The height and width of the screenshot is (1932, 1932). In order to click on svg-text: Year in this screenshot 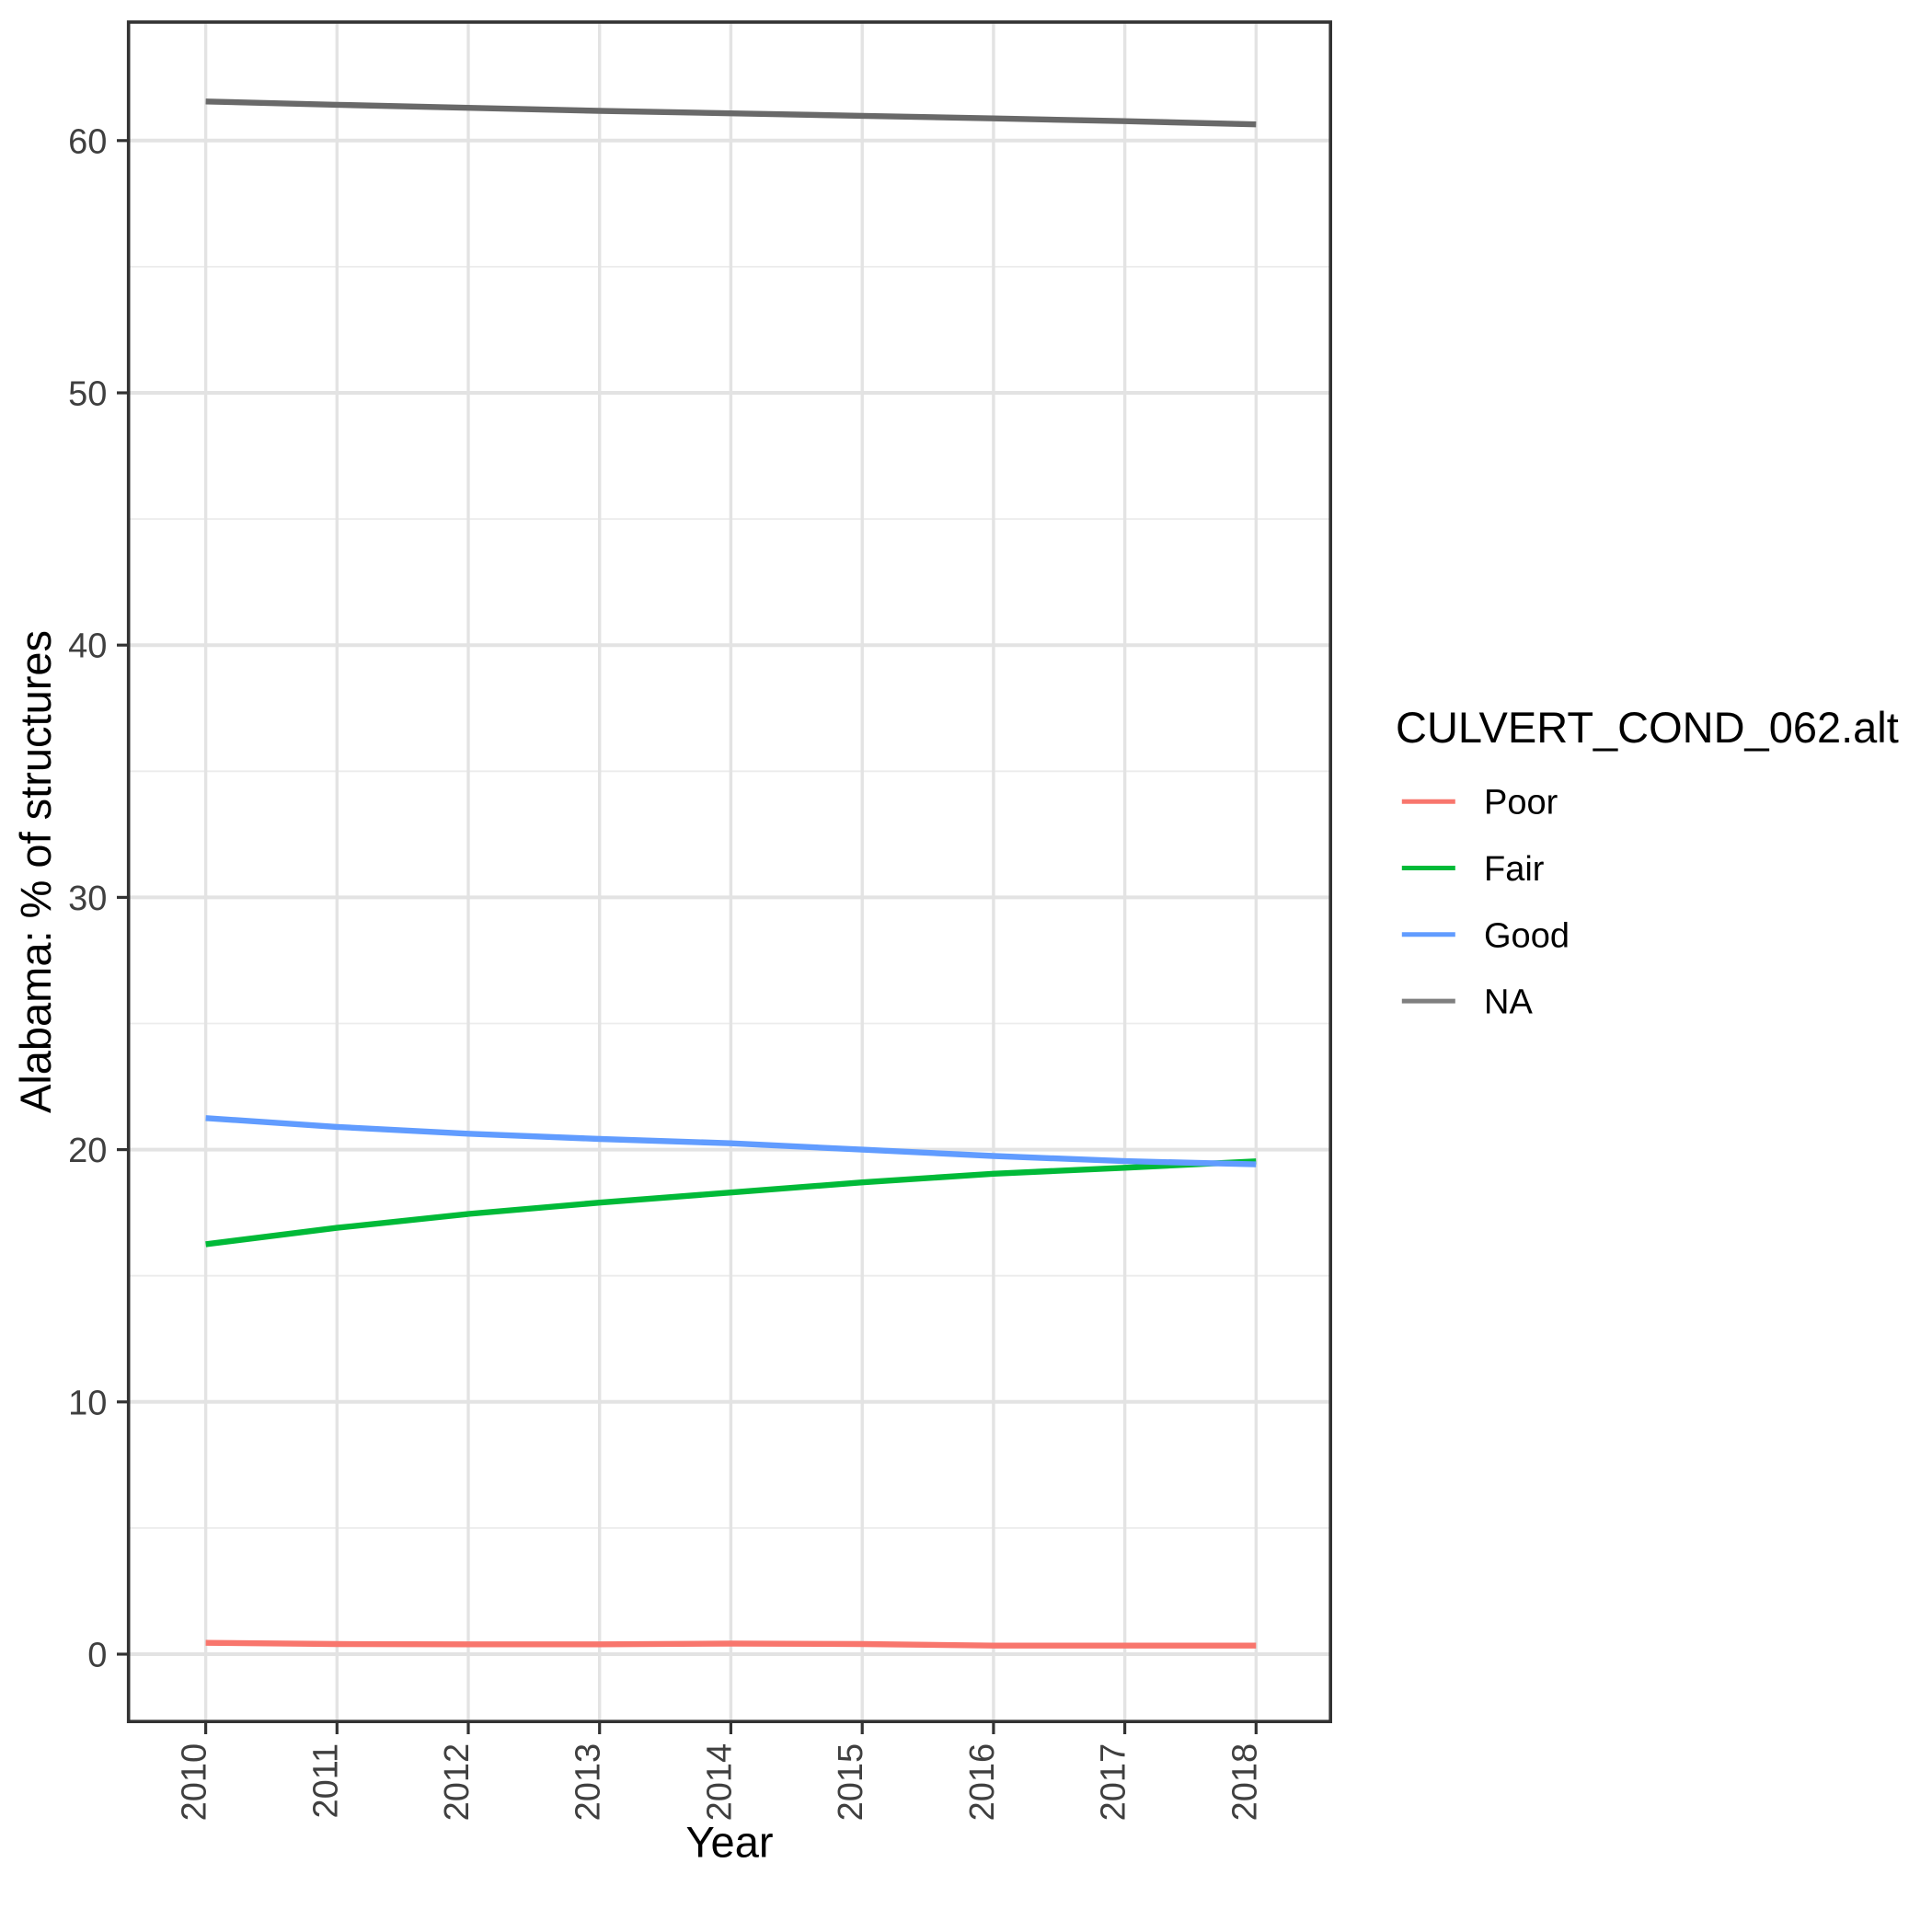, I will do `click(730, 1842)`.